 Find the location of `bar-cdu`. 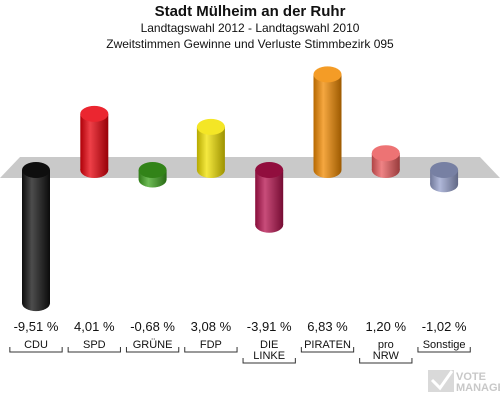

bar-cdu is located at coordinates (36, 237).